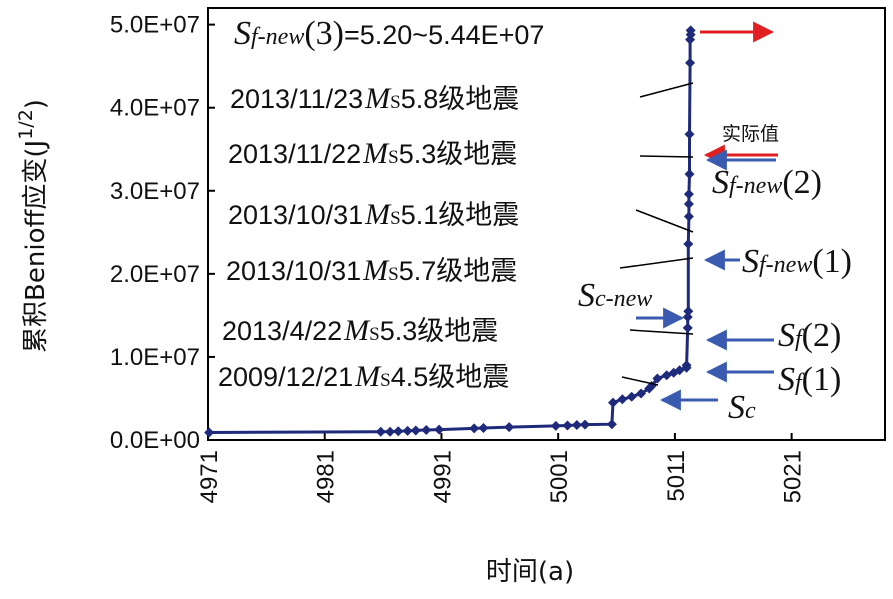 This screenshot has width=893, height=599. I want to click on annotation-date: 2013/11/23, so click(296, 99).